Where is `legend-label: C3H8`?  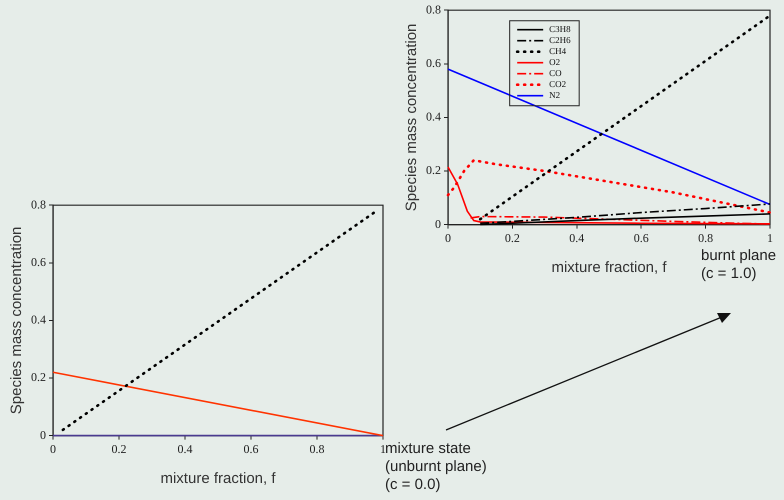
legend-label: C3H8 is located at coordinates (560, 29).